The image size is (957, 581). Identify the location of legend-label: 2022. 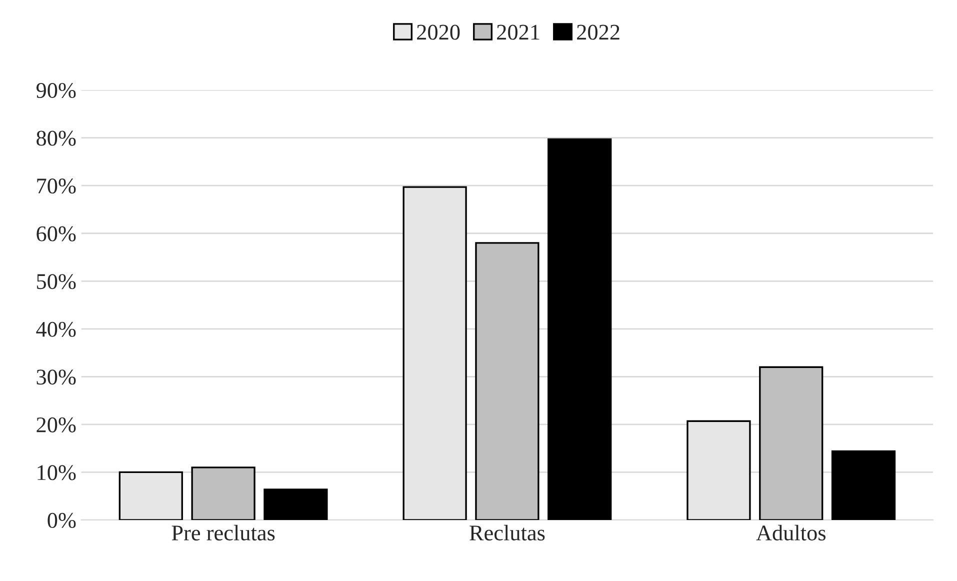
(598, 32).